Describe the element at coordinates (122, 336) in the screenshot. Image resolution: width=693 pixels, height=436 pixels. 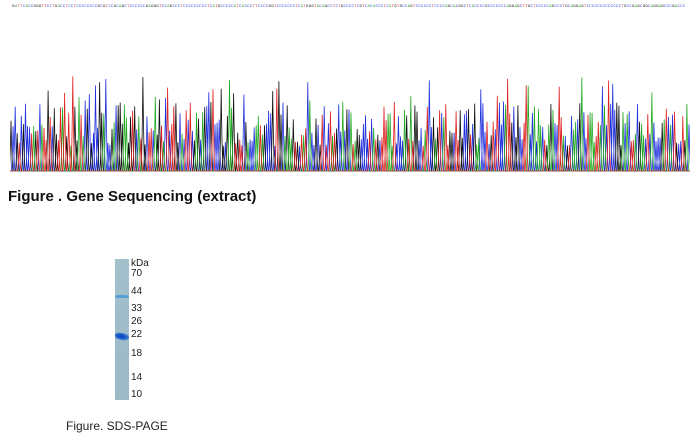
I see `gel-band-22kda` at that location.